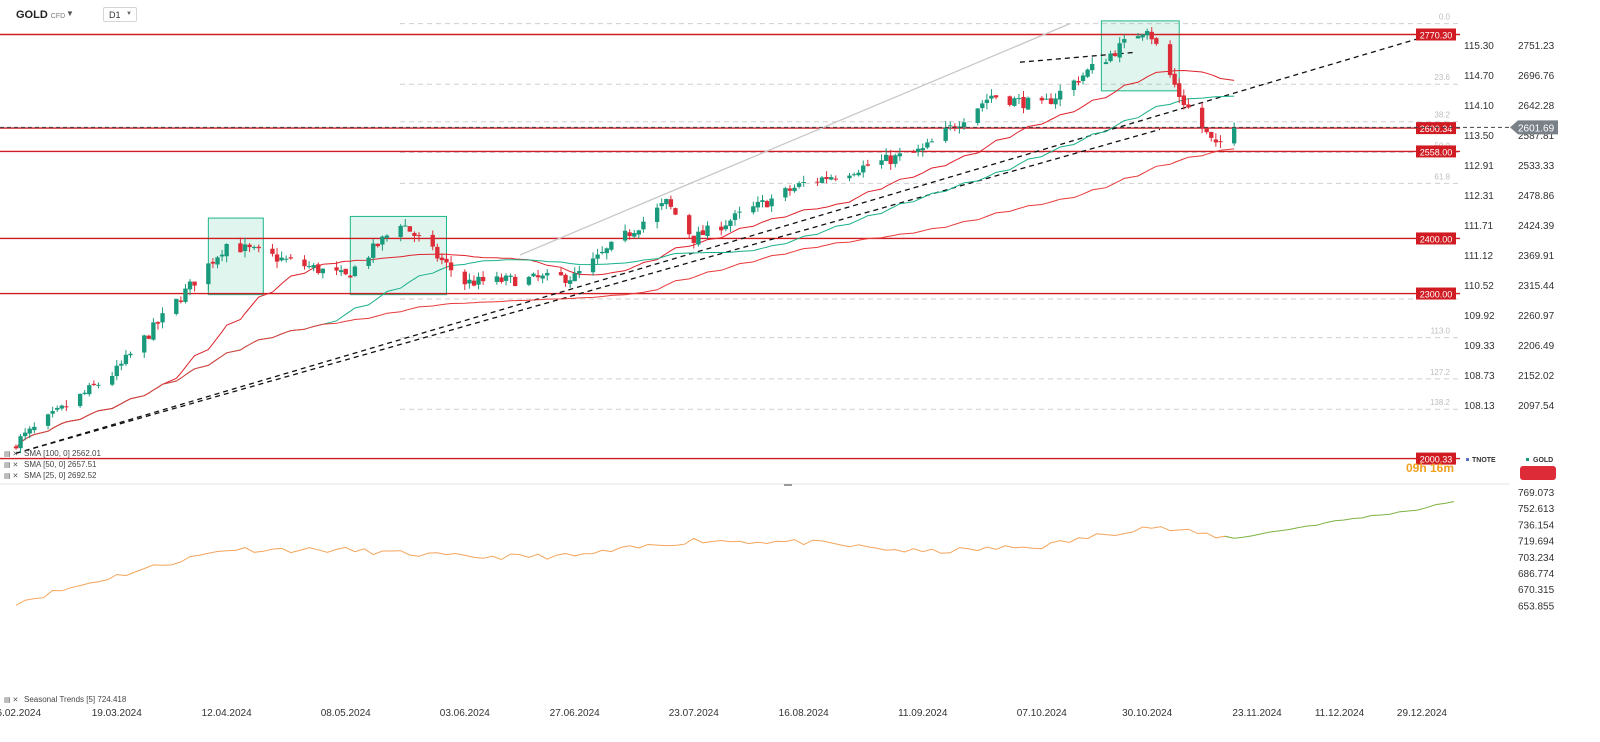  Describe the element at coordinates (1442, 115) in the screenshot. I see `fib-label: 38.2` at that location.